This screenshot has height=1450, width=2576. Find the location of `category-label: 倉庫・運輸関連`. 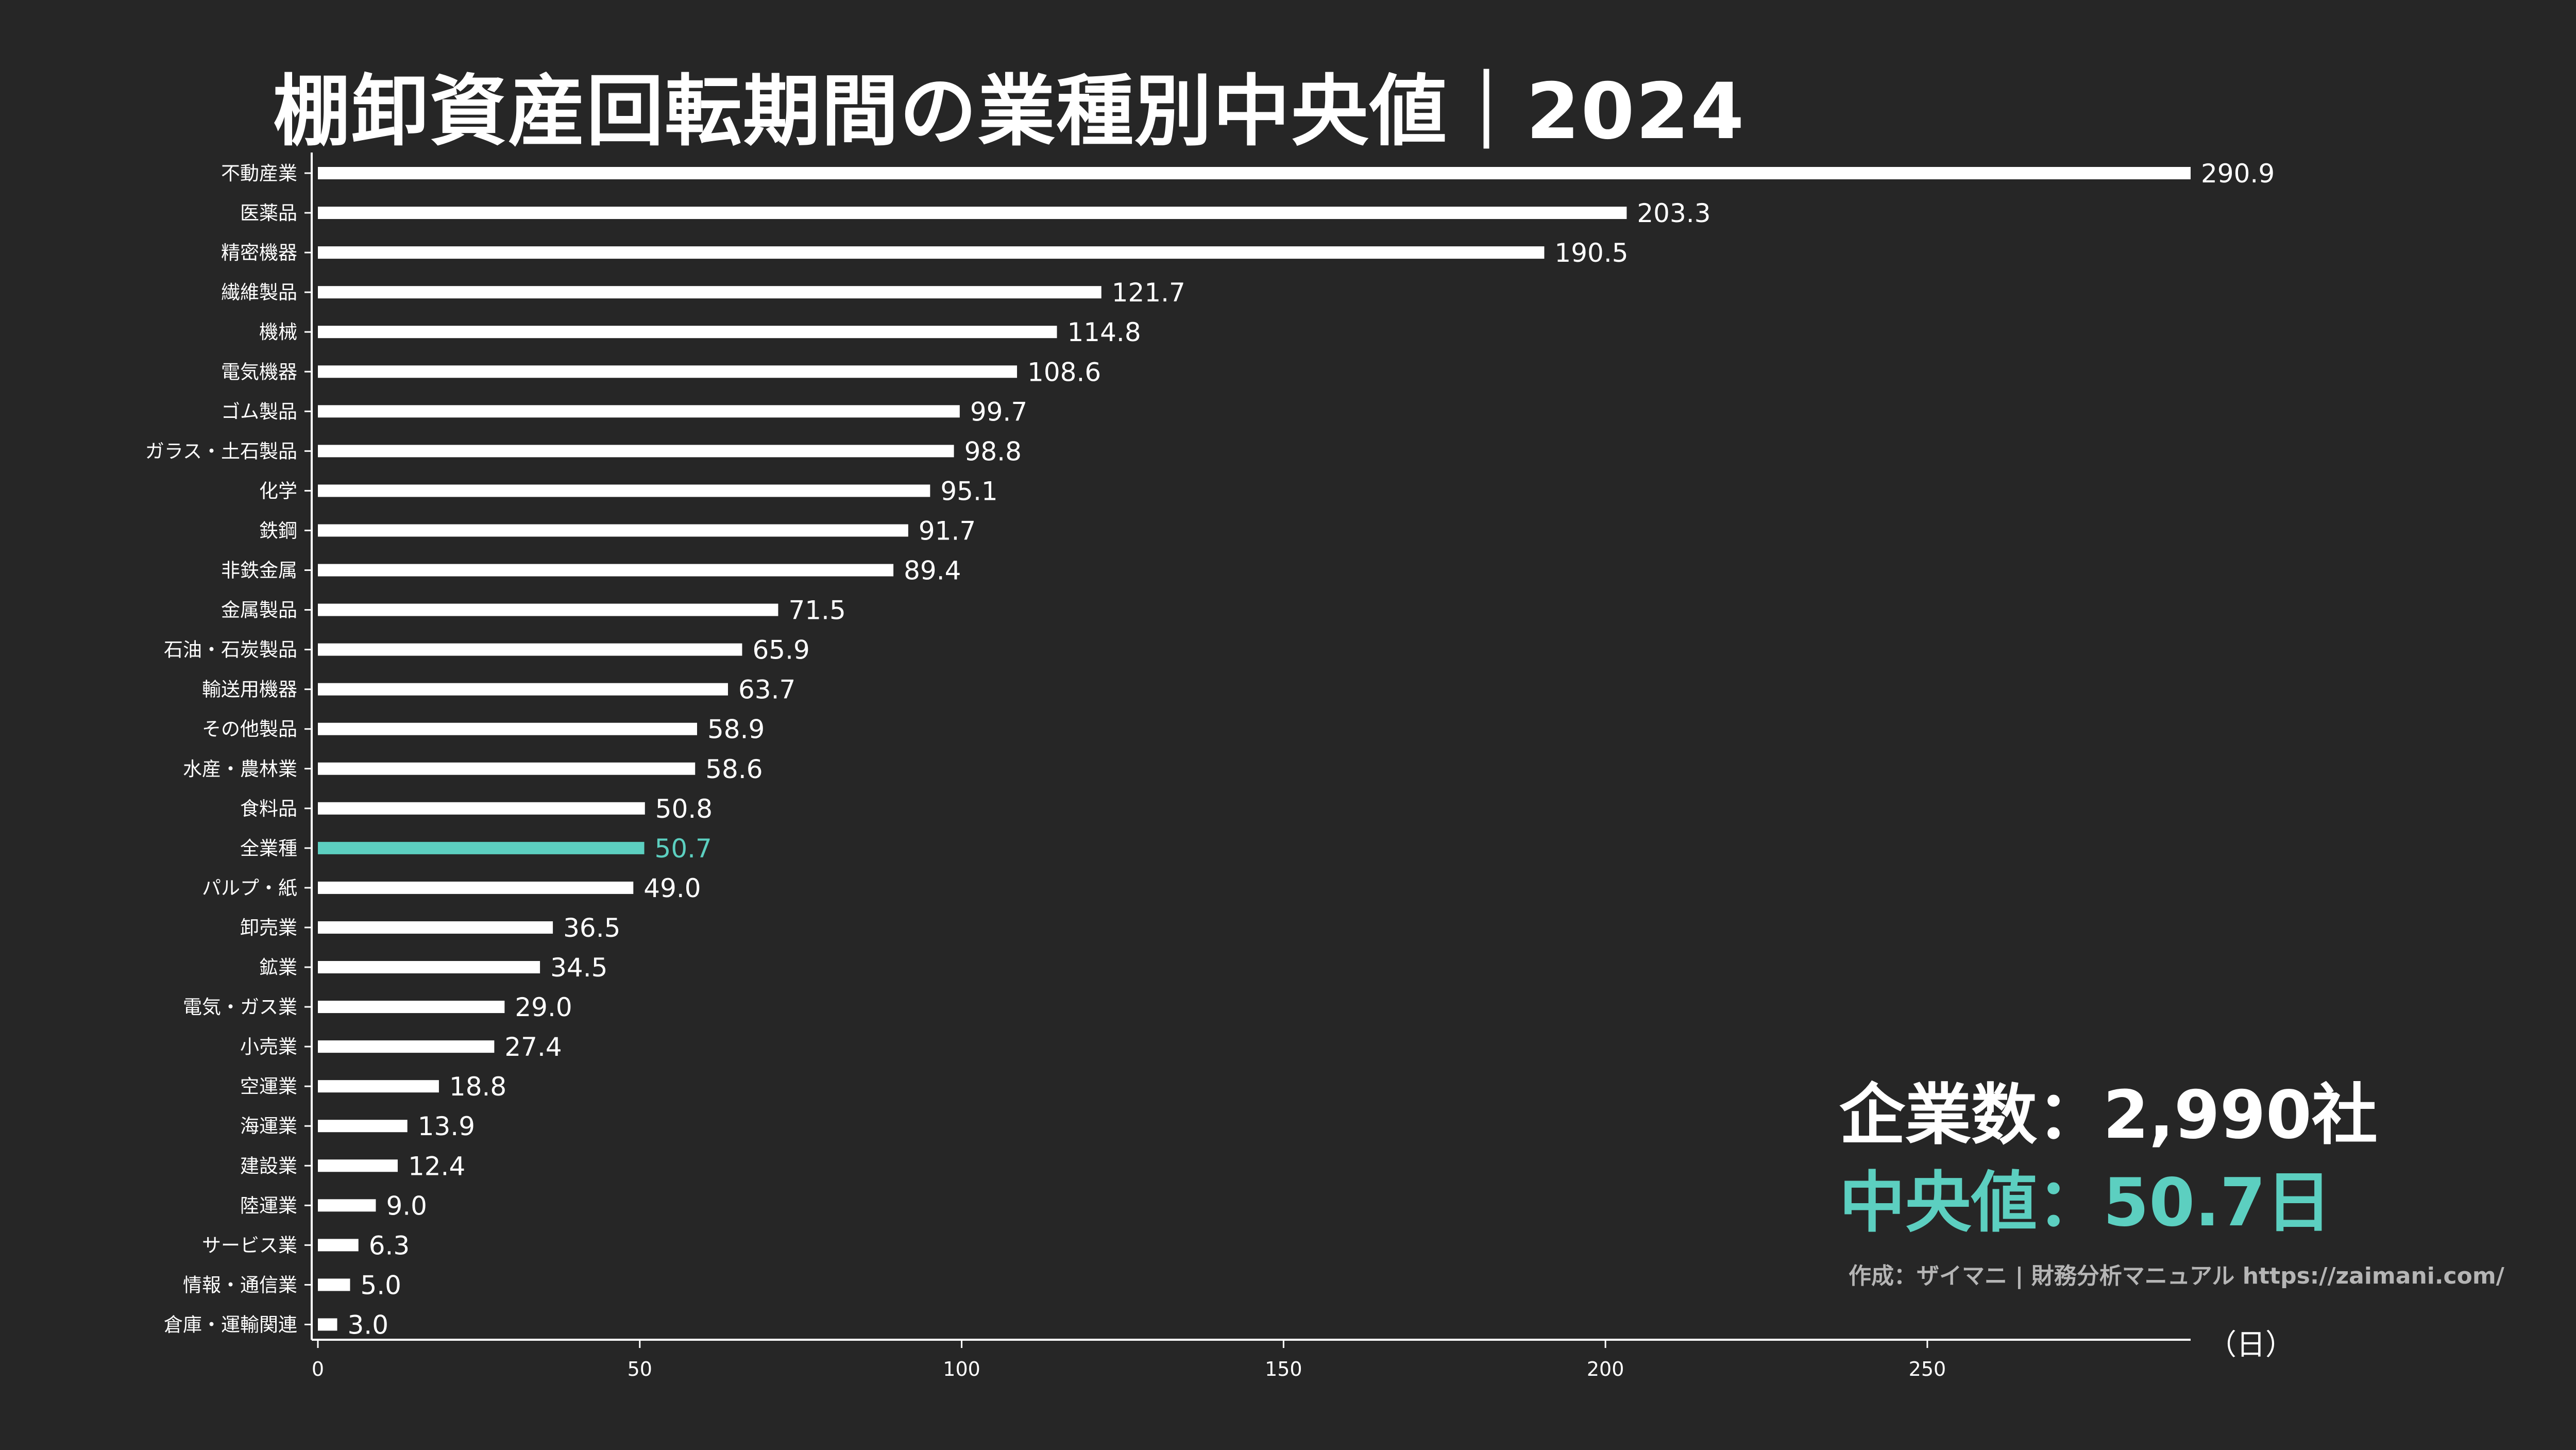

category-label: 倉庫・運輸関連 is located at coordinates (231, 1324).